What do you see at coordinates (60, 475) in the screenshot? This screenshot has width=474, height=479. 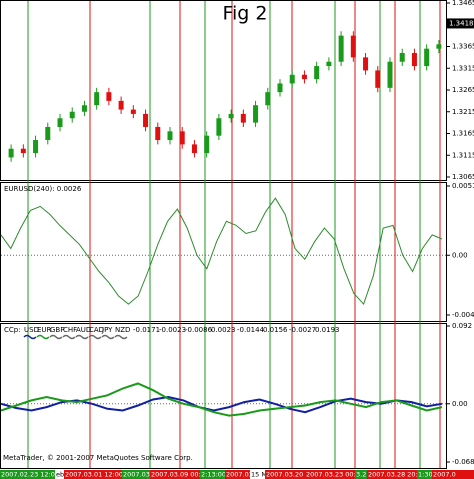 I see `time-label: eb` at bounding box center [60, 475].